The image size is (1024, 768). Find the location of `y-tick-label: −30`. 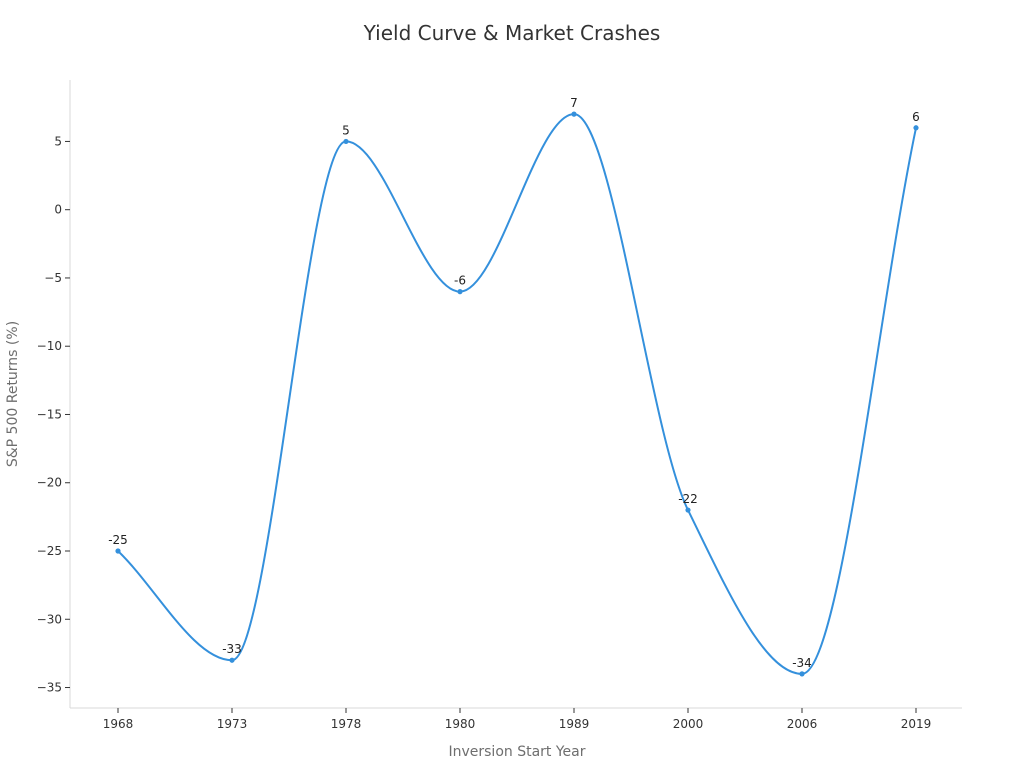

y-tick-label: −30 is located at coordinates (49, 619).